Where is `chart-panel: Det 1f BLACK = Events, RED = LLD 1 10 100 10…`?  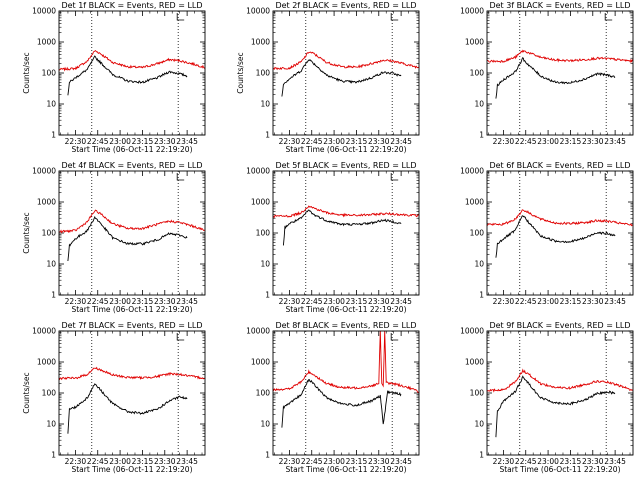
chart-panel: Det 1f BLACK = Events, RED = LLD 1 10 100 10… is located at coordinates (114, 77).